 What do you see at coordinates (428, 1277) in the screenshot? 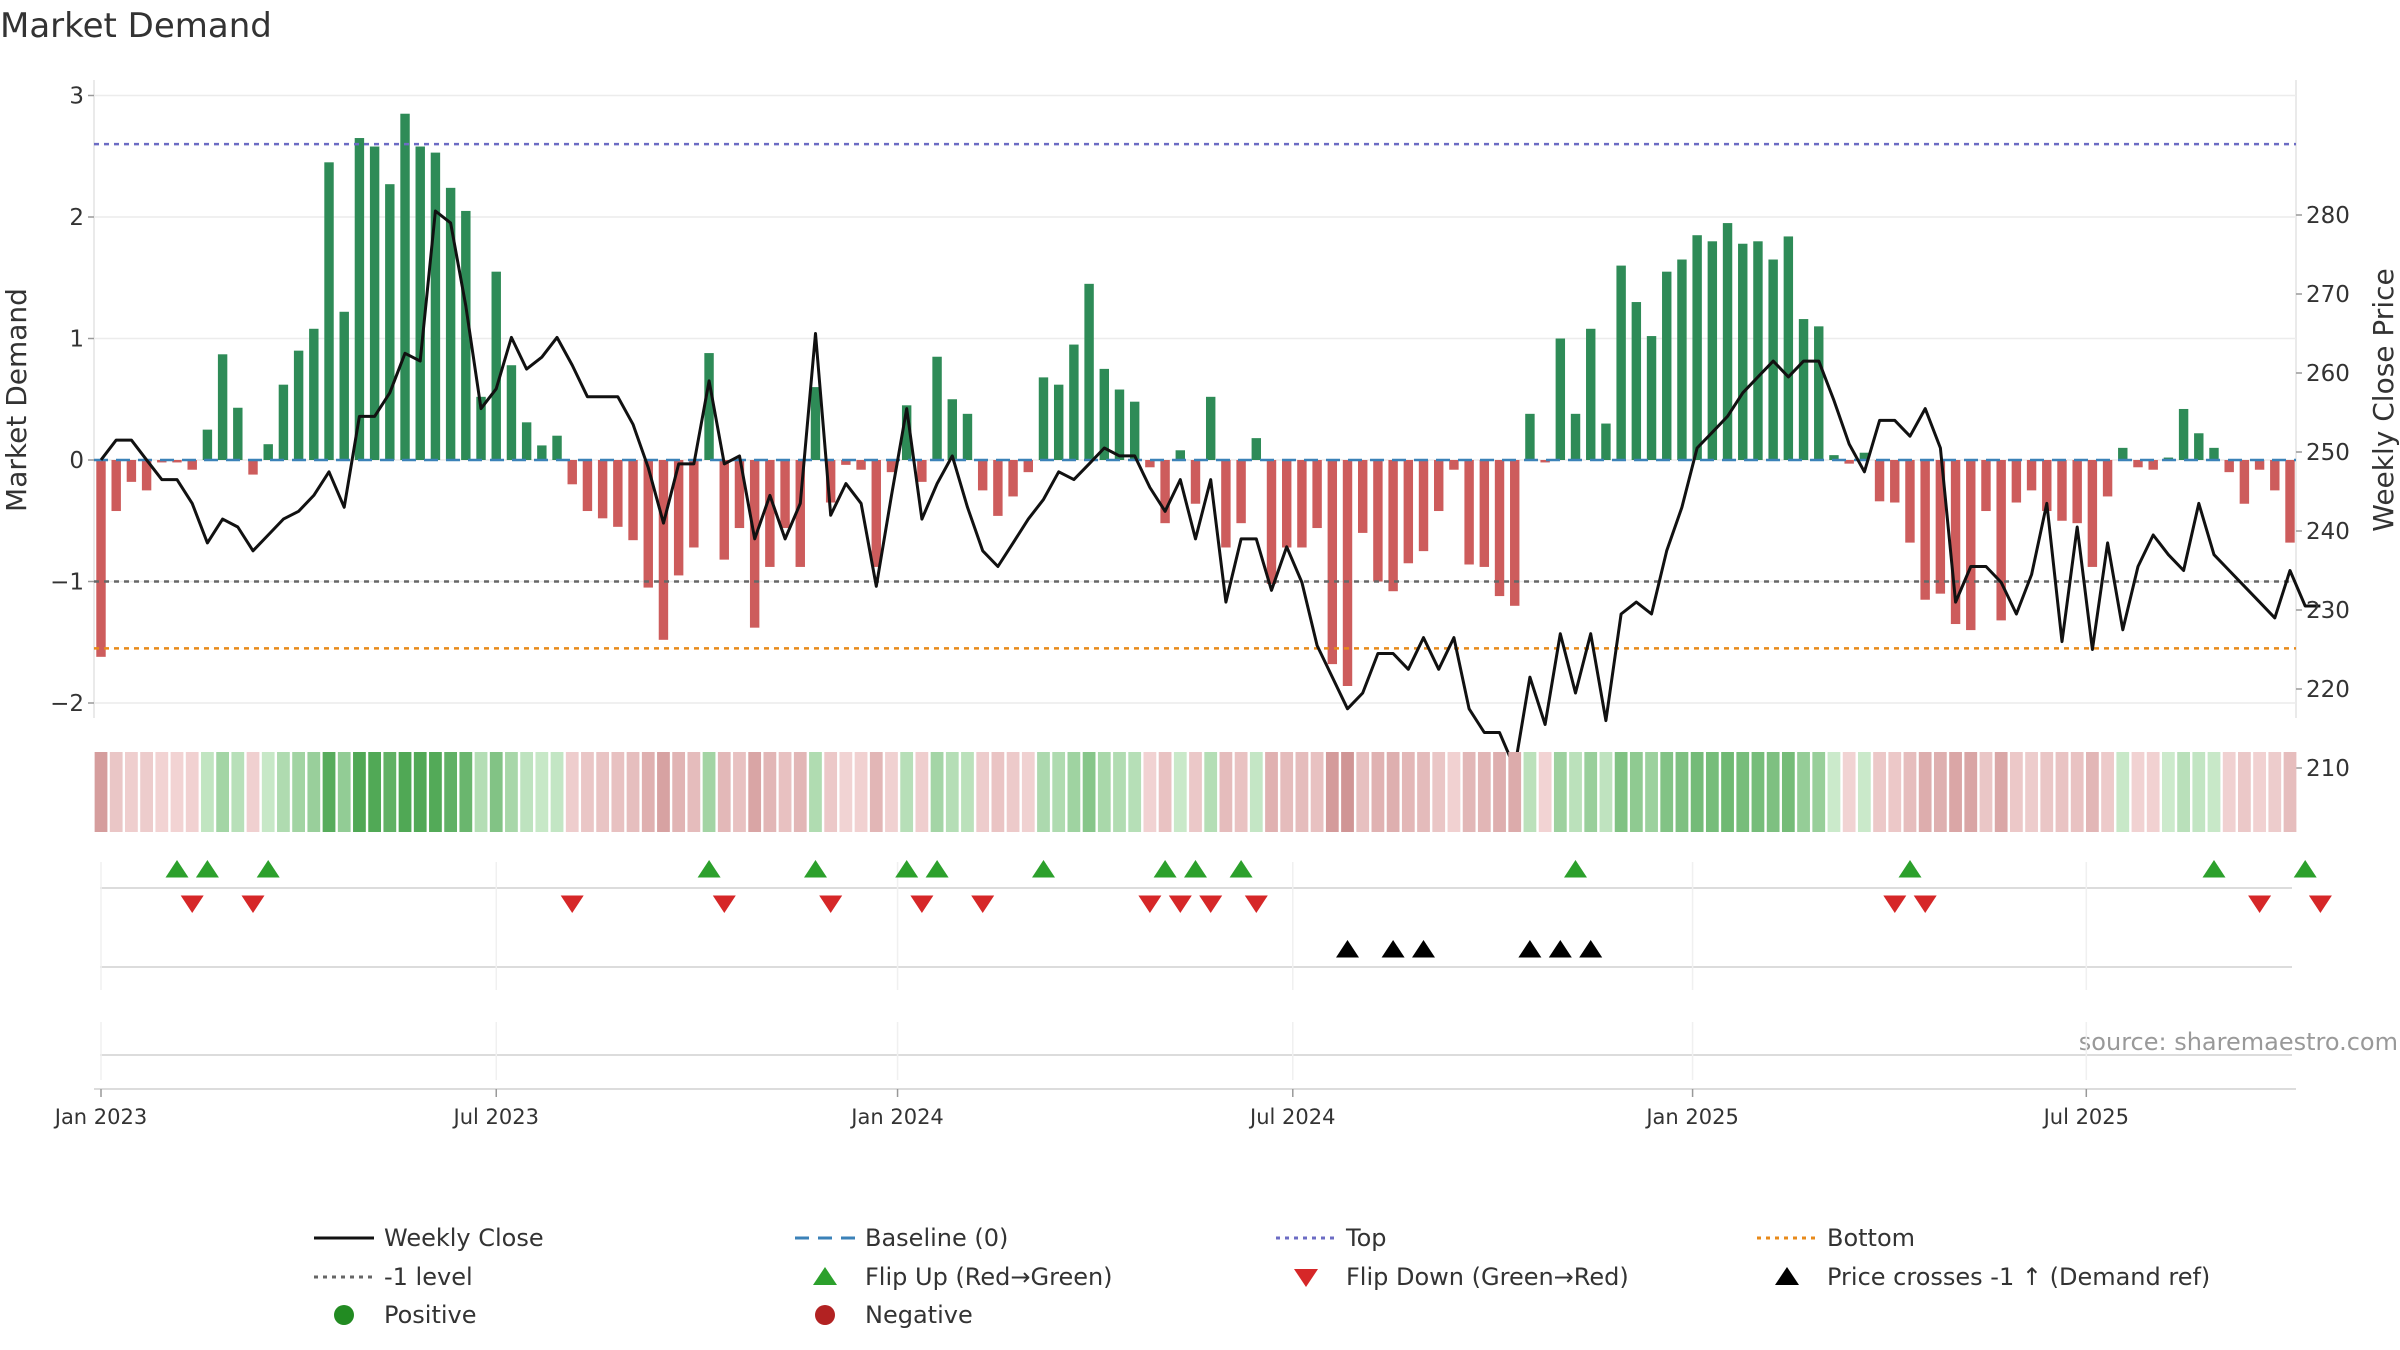
I see `legend-label: -1 level` at bounding box center [428, 1277].